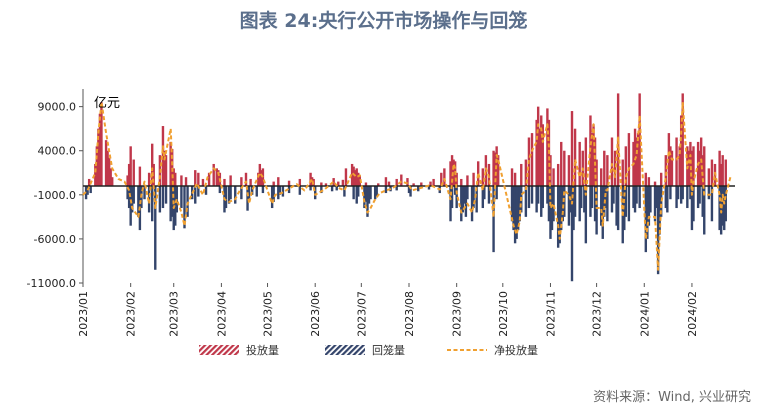 Image resolution: width=767 pixels, height=417 pixels. Describe the element at coordinates (457, 314) in the screenshot. I see `x-tick-label: 2023/09` at that location.